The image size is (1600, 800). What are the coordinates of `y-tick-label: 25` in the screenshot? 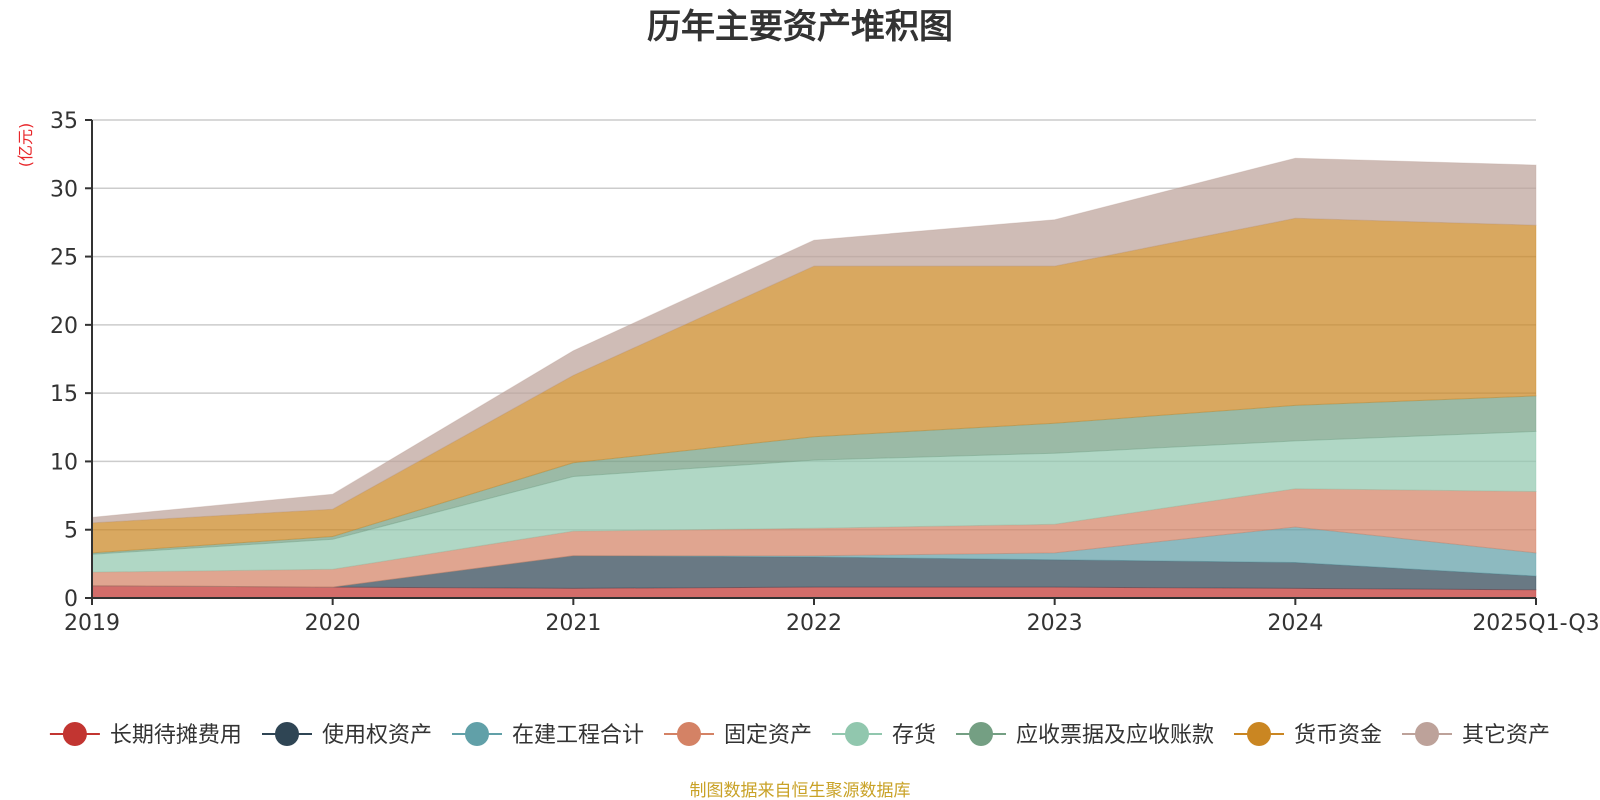 It's located at (64, 258).